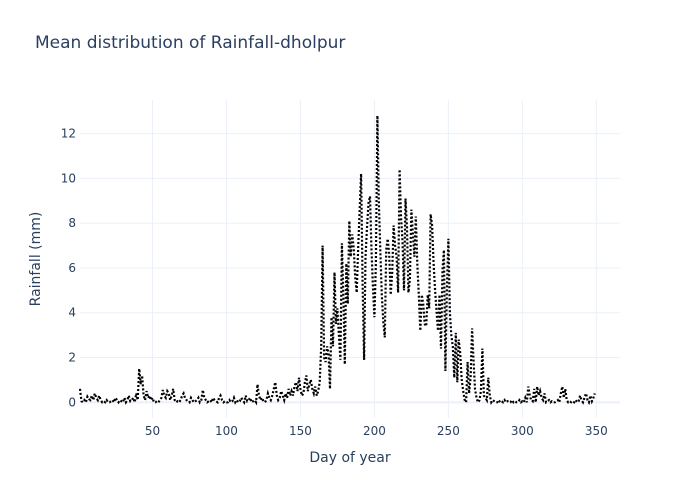 Image resolution: width=700 pixels, height=500 pixels. What do you see at coordinates (72, 223) in the screenshot?
I see `y-tick-label: 8` at bounding box center [72, 223].